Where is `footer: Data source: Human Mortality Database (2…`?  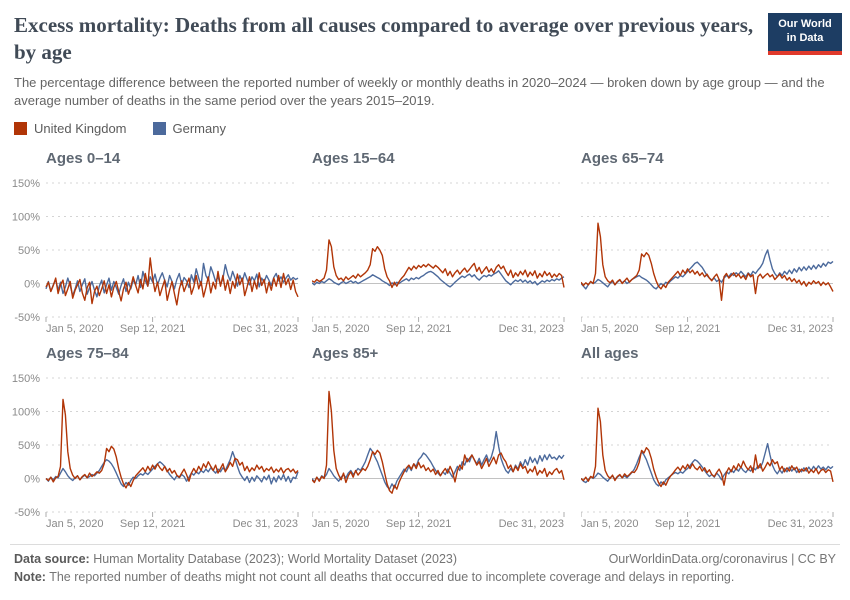
footer: Data source: Human Mortality Database (2… is located at coordinates (425, 564).